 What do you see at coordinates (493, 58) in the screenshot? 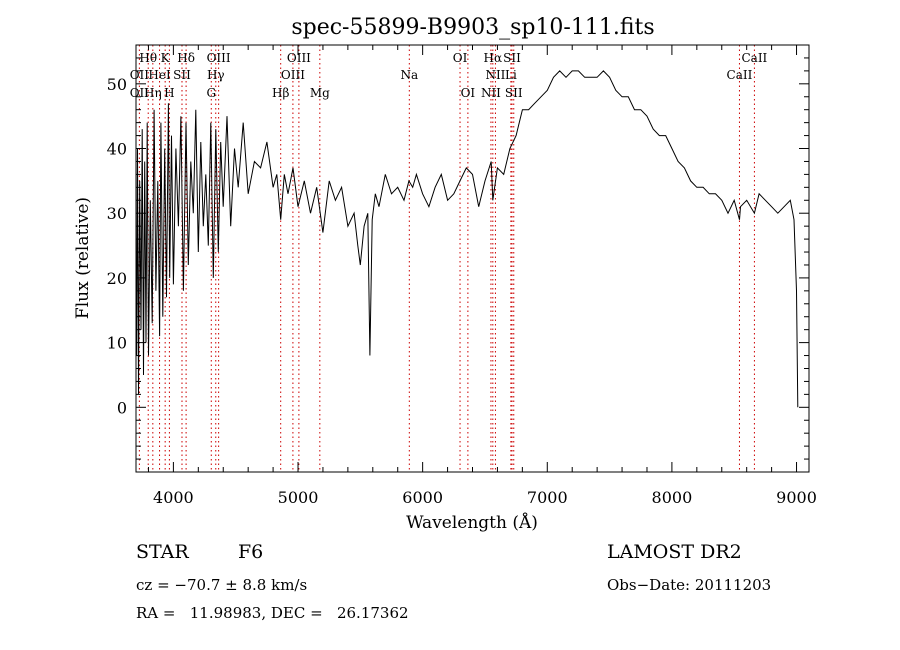
I see `line-annotation: Hα` at bounding box center [493, 58].